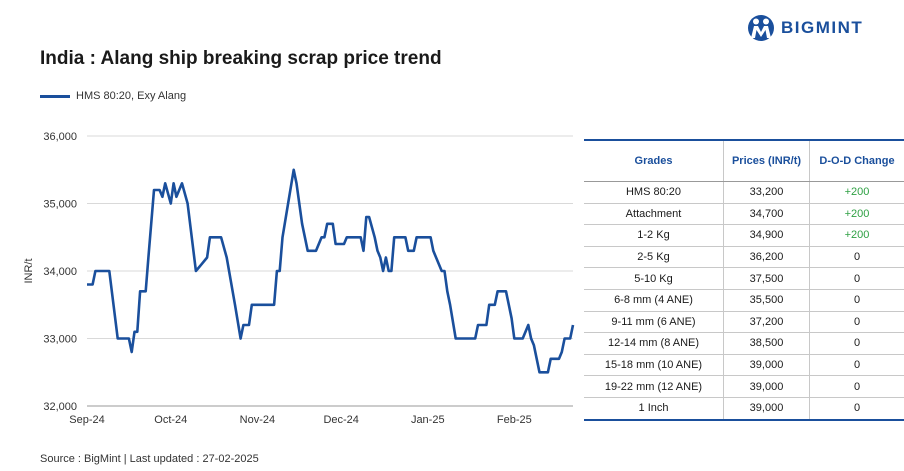 This screenshot has width=904, height=471. I want to click on price-cell: 37,500, so click(766, 278).